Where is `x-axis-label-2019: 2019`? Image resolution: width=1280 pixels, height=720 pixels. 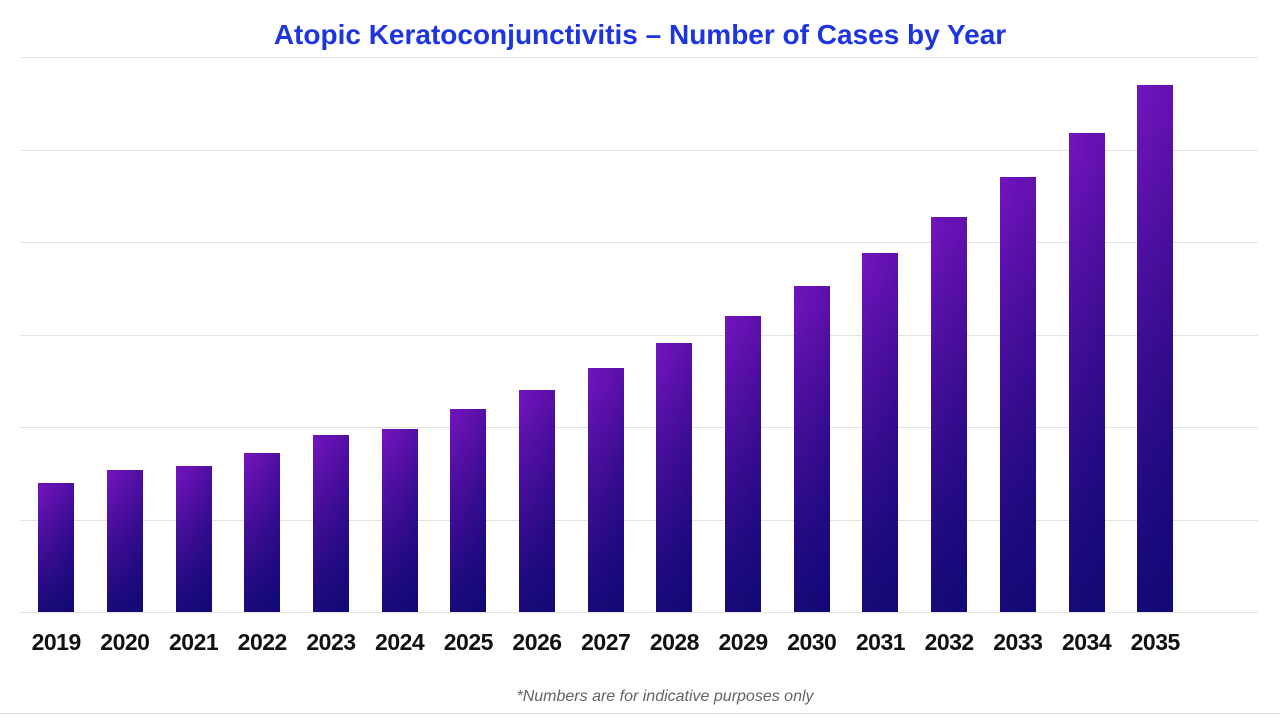
x-axis-label-2019: 2019 is located at coordinates (56, 642).